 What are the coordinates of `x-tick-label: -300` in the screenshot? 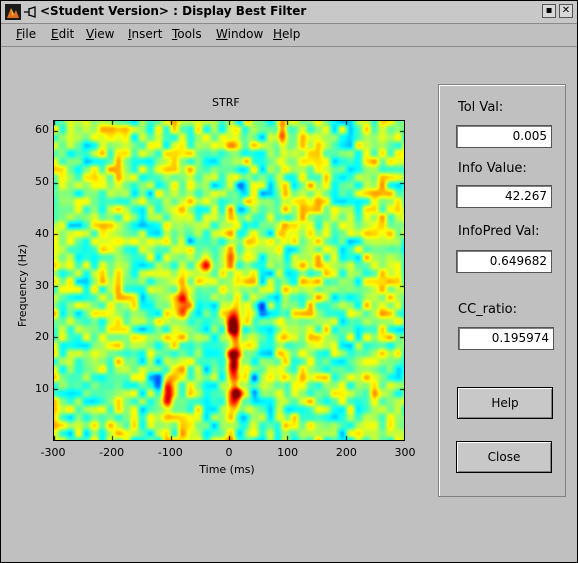 It's located at (53, 452).